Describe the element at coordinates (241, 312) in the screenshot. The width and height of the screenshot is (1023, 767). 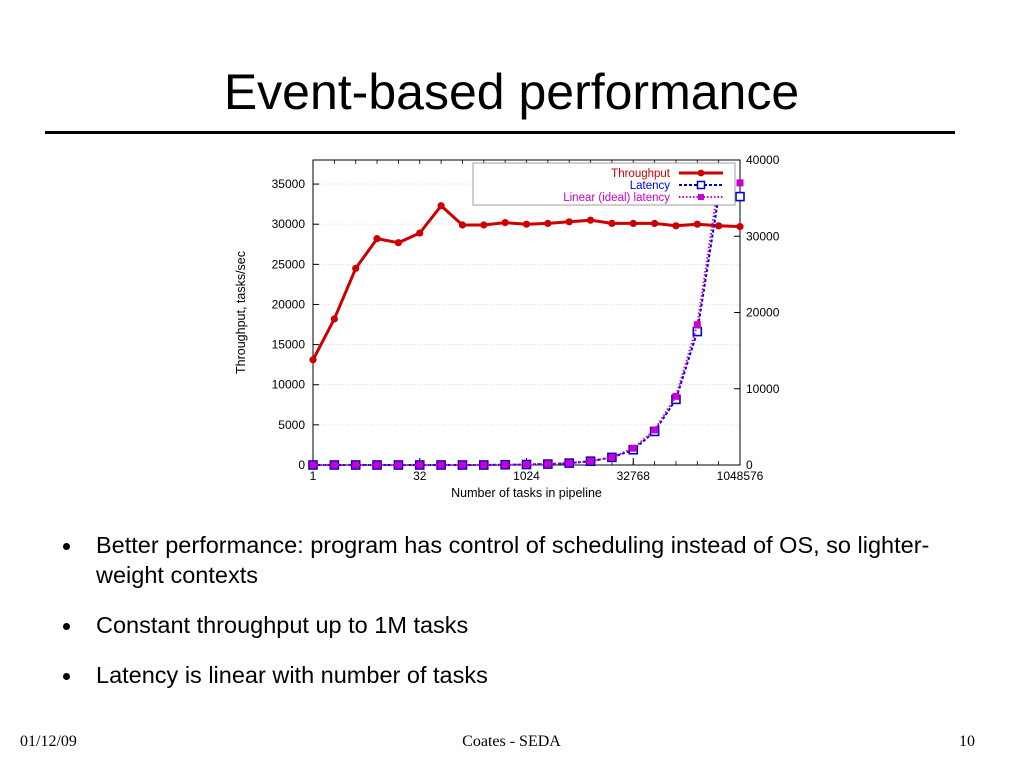
I see `y-axis-label: Throughput, tasks/sec` at that location.